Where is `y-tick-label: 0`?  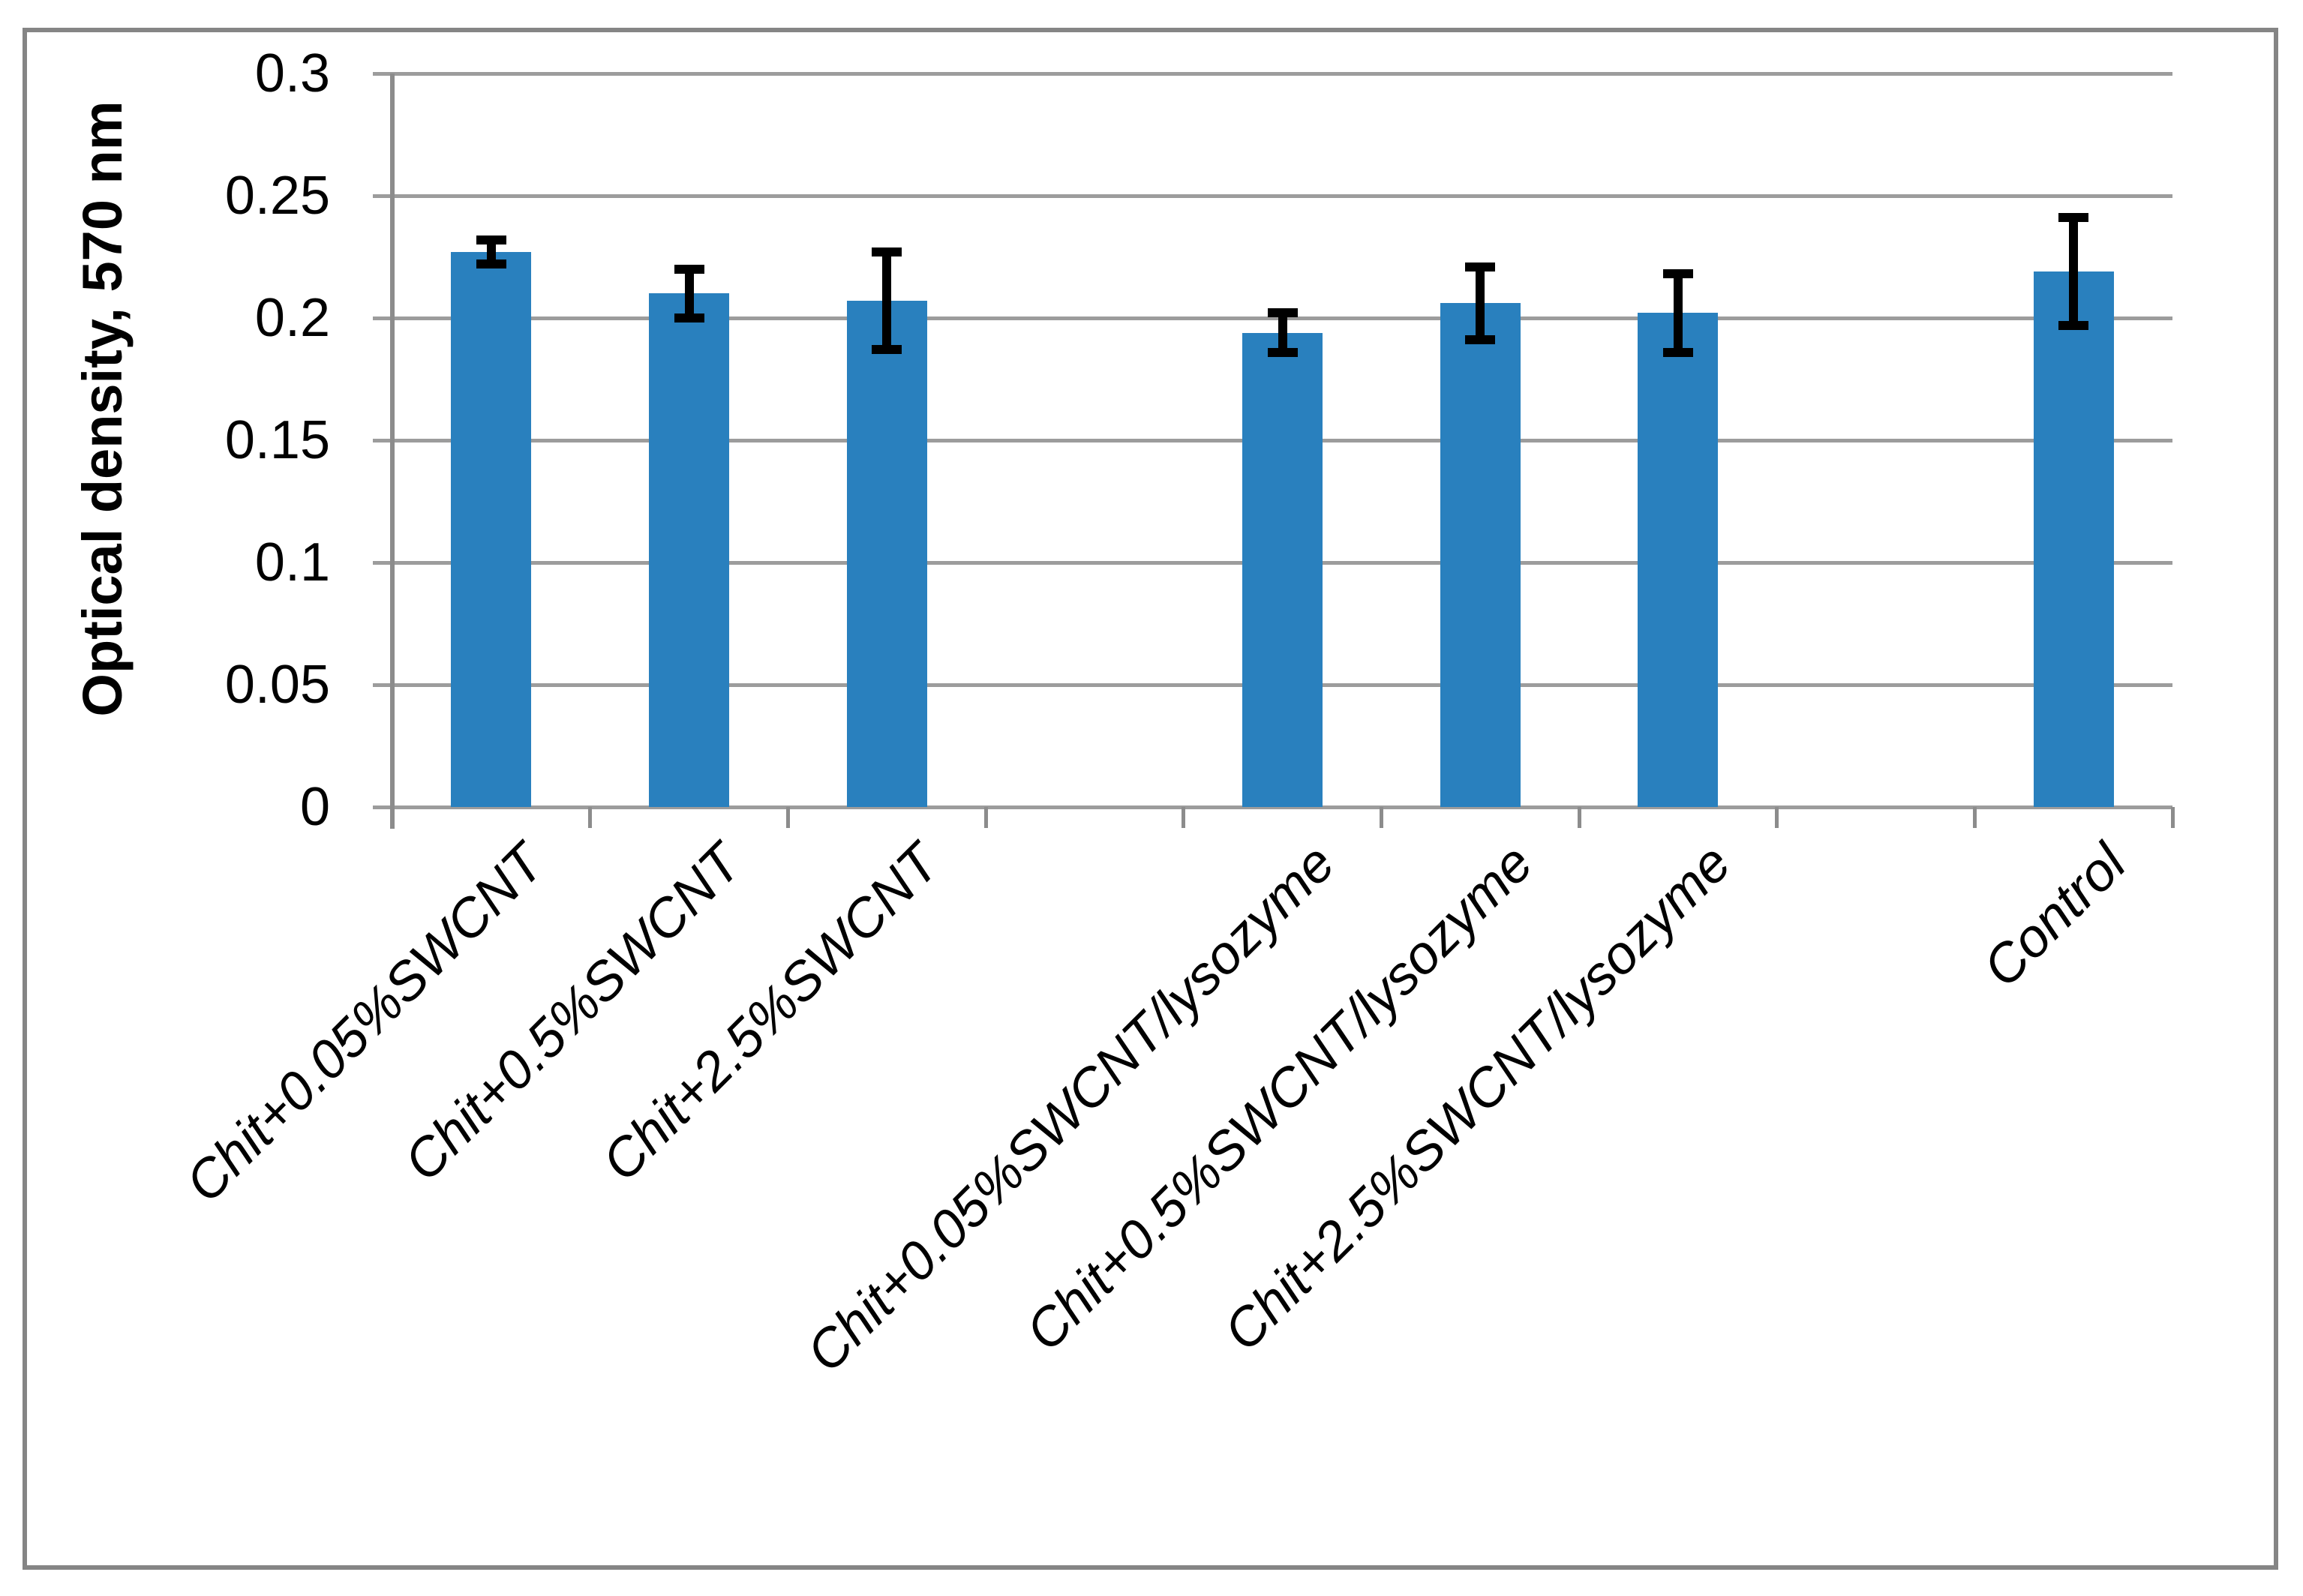
y-tick-label: 0 is located at coordinates (314, 807).